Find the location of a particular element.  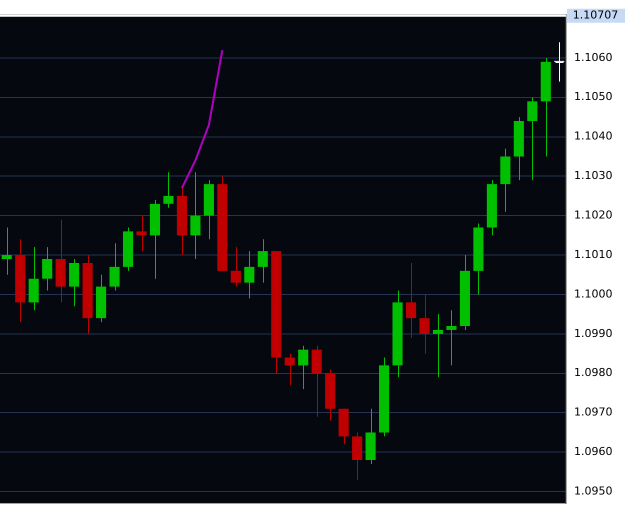

y-tick-label: 1.1010 is located at coordinates (593, 254).